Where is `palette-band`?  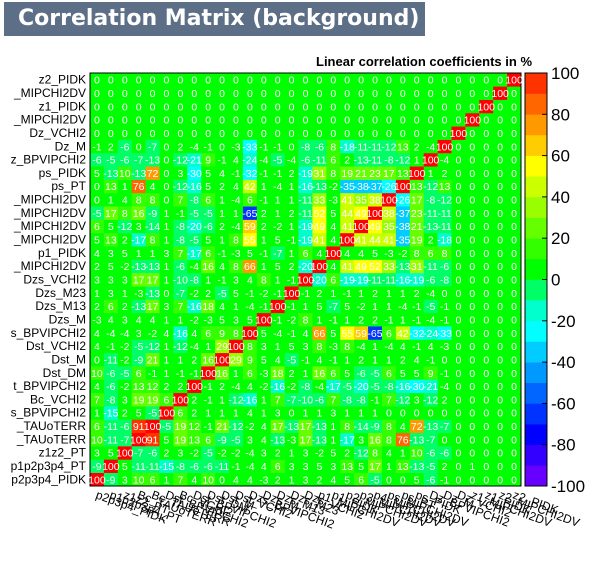 palette-band is located at coordinates (536, 393).